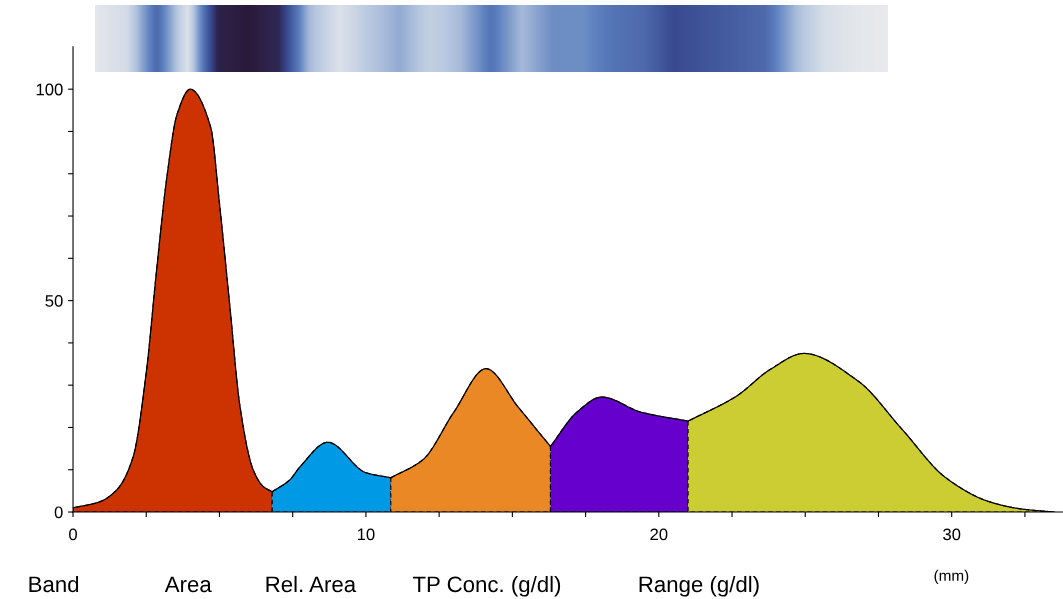  I want to click on x-tick-label: 20, so click(659, 534).